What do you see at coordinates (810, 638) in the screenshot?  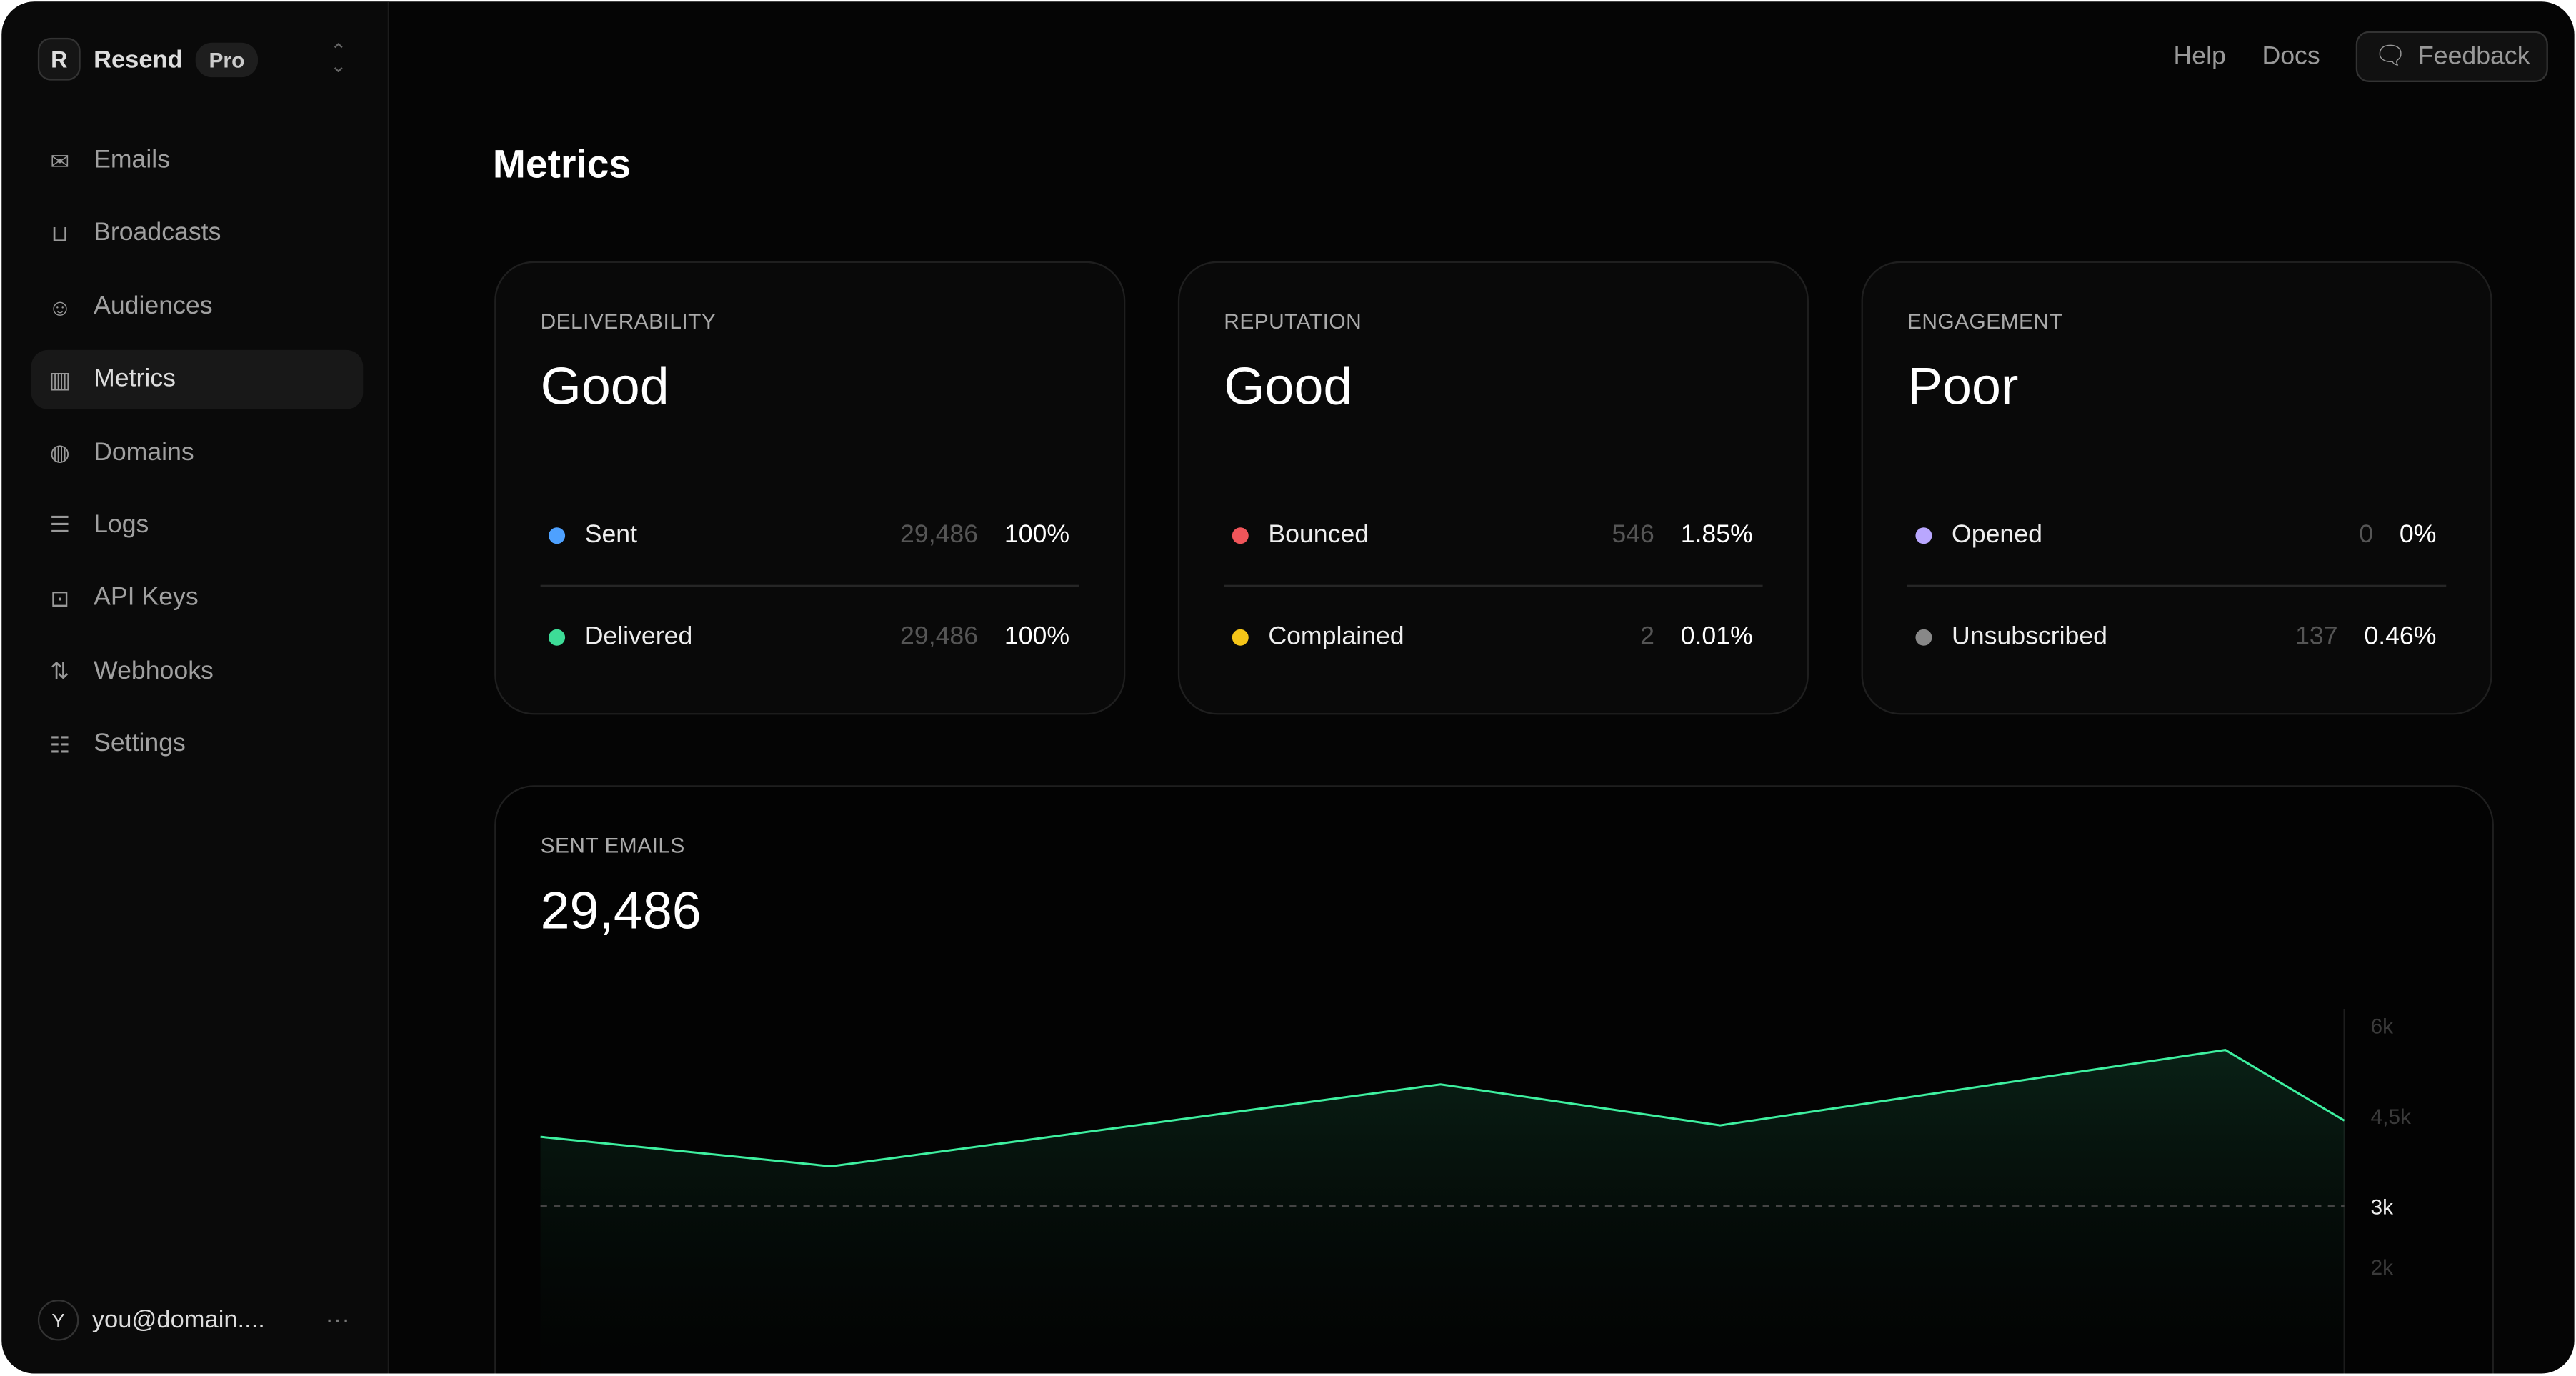 I see `metric-row: Delivered 29,486 100%` at bounding box center [810, 638].